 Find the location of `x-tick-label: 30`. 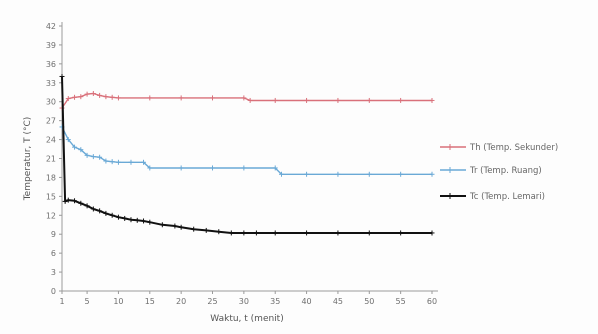

x-tick-label: 30 is located at coordinates (244, 301).